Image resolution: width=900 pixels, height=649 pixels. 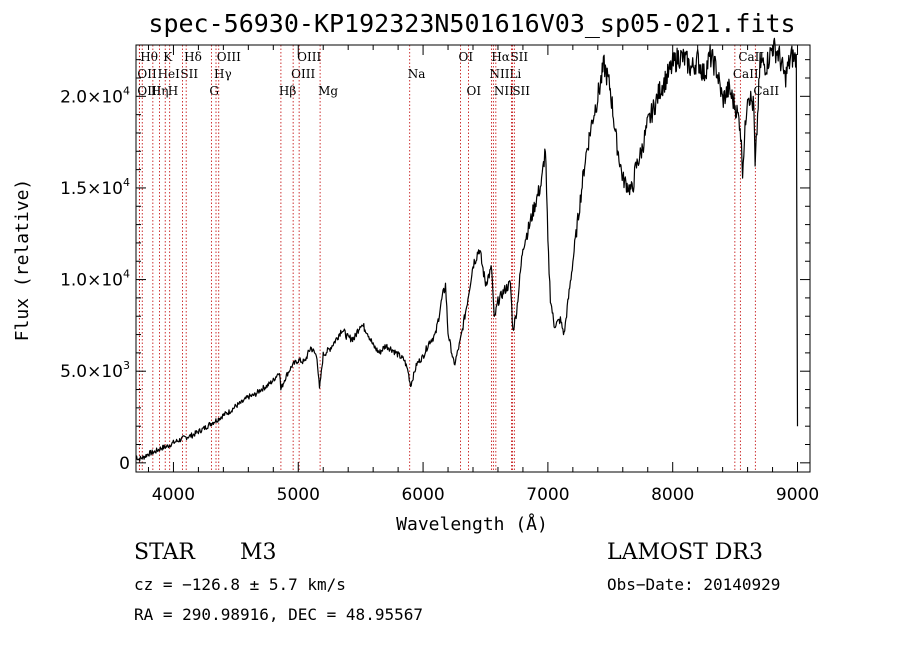 What do you see at coordinates (124, 464) in the screenshot?
I see `y-tick-label: 0` at bounding box center [124, 464].